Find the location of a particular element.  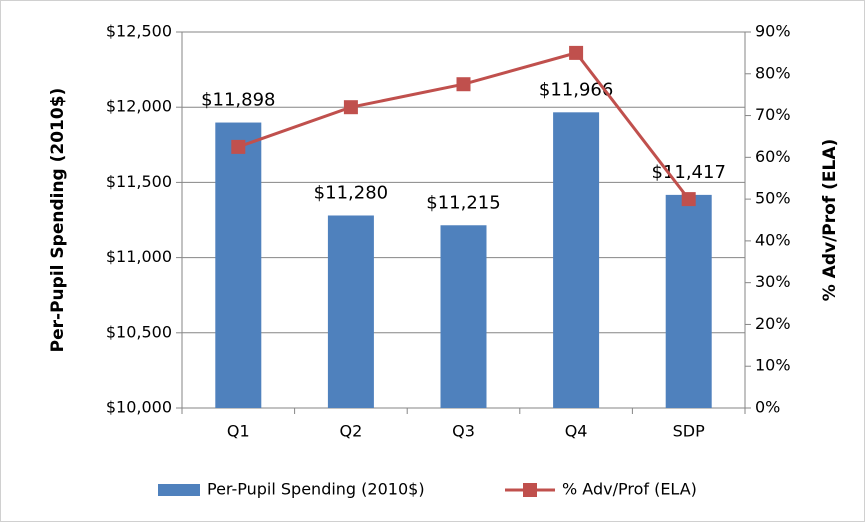

x-tick-label: Q2 is located at coordinates (351, 431).